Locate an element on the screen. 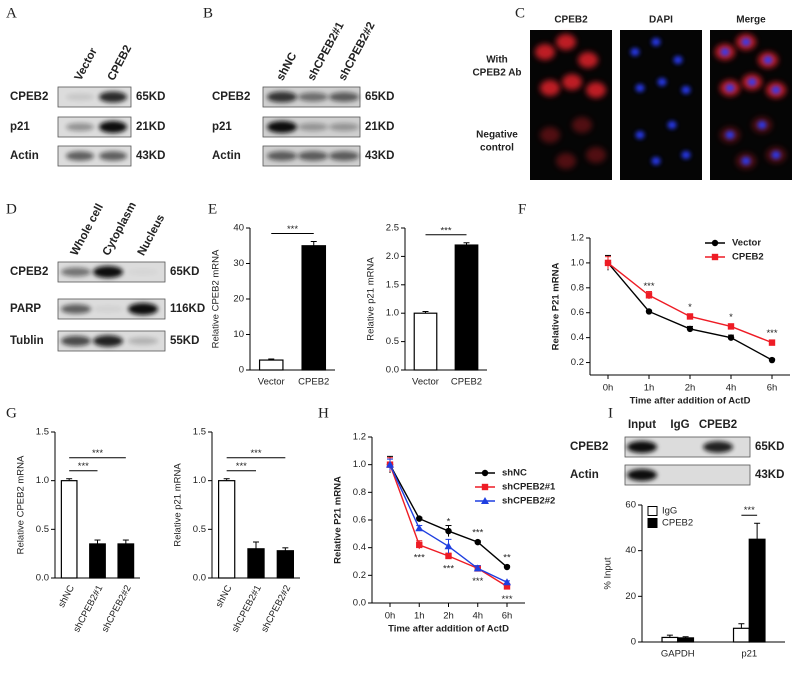  lane-label: CPEB2 is located at coordinates (120, 63).